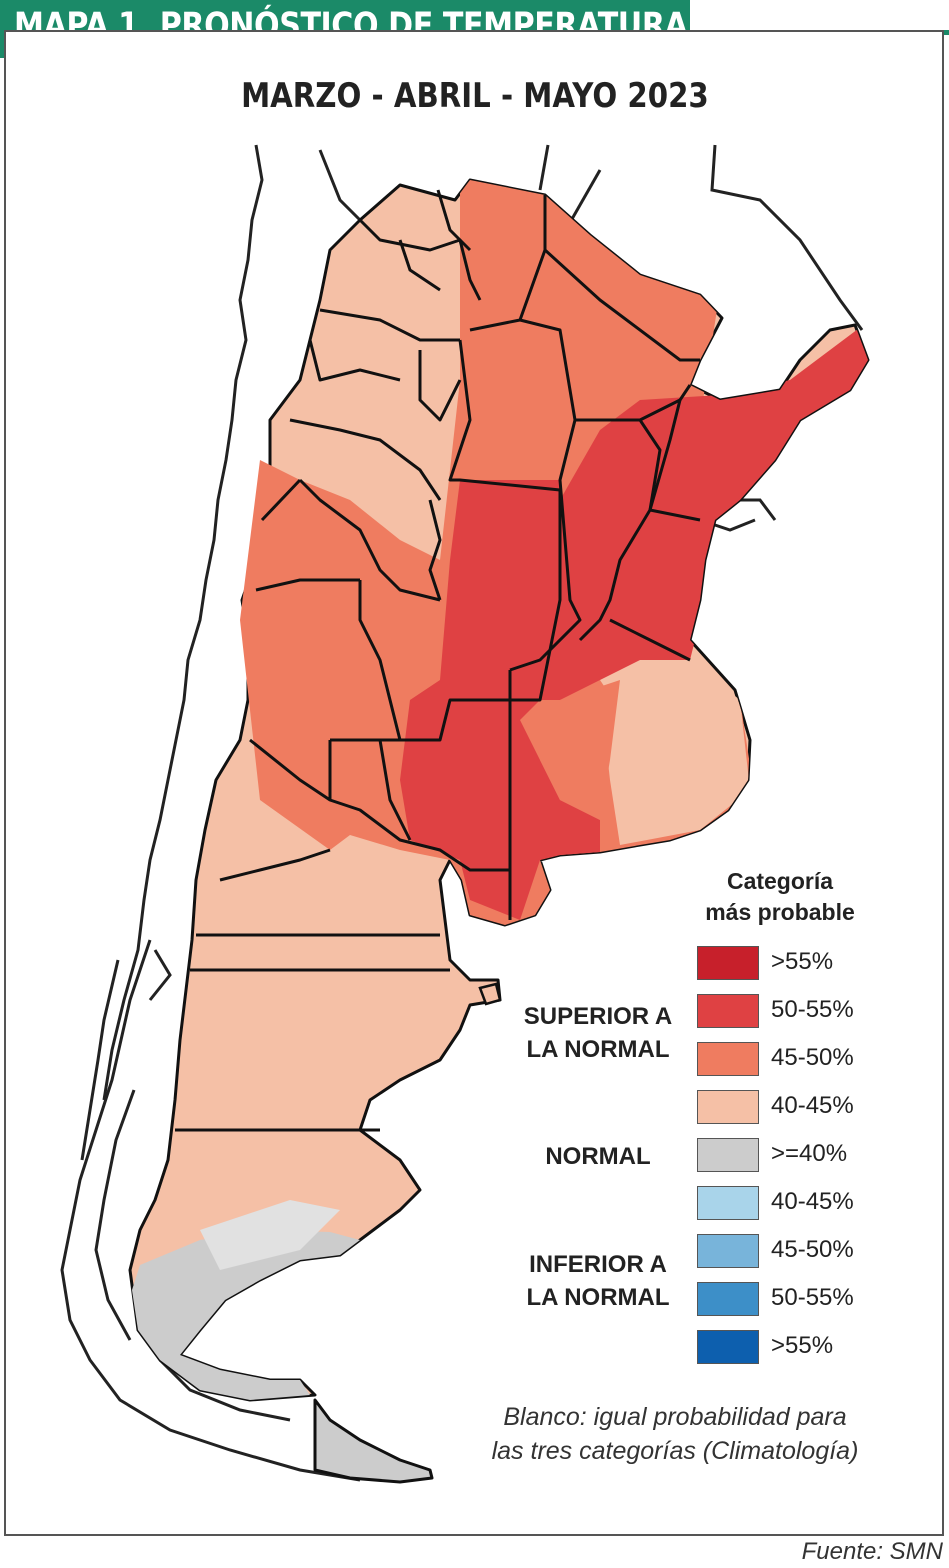 This screenshot has width=949, height=1568. I want to click on source-credit: Fuente: SMN, so click(872, 1551).